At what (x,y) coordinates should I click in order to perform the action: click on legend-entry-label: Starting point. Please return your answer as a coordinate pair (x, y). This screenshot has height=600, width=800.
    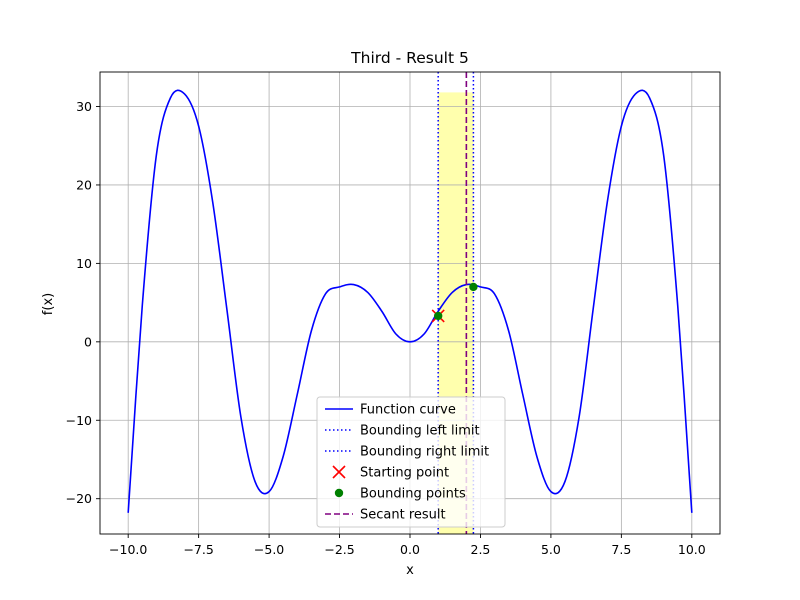
    Looking at the image, I should click on (404, 473).